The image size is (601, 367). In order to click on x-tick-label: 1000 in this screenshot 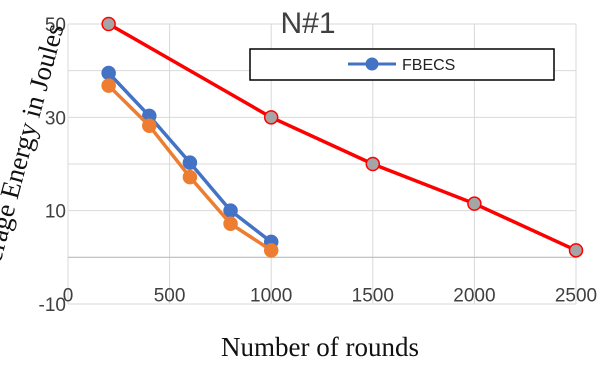, I will do `click(271, 295)`.